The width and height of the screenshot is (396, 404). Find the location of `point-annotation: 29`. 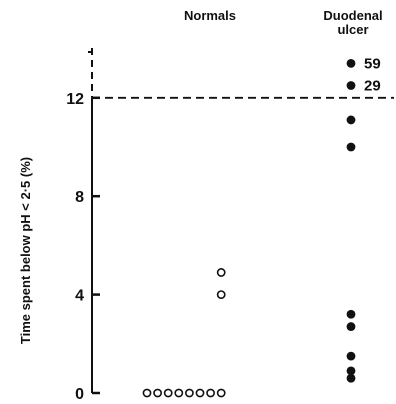

point-annotation: 29 is located at coordinates (372, 86).